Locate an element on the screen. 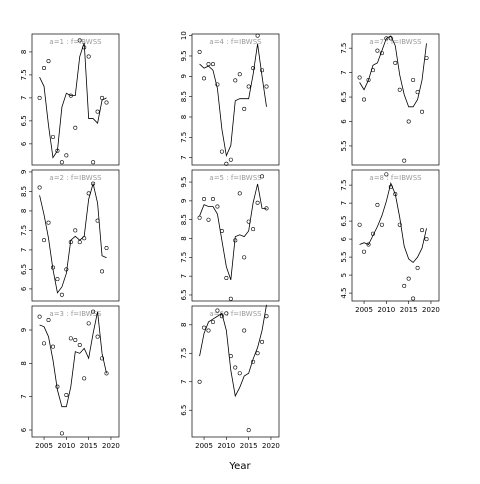  panel: a=3 : f=IBWSS 6 7 8 9 2005 2010 2015 2020 is located at coordinates (70, 377).